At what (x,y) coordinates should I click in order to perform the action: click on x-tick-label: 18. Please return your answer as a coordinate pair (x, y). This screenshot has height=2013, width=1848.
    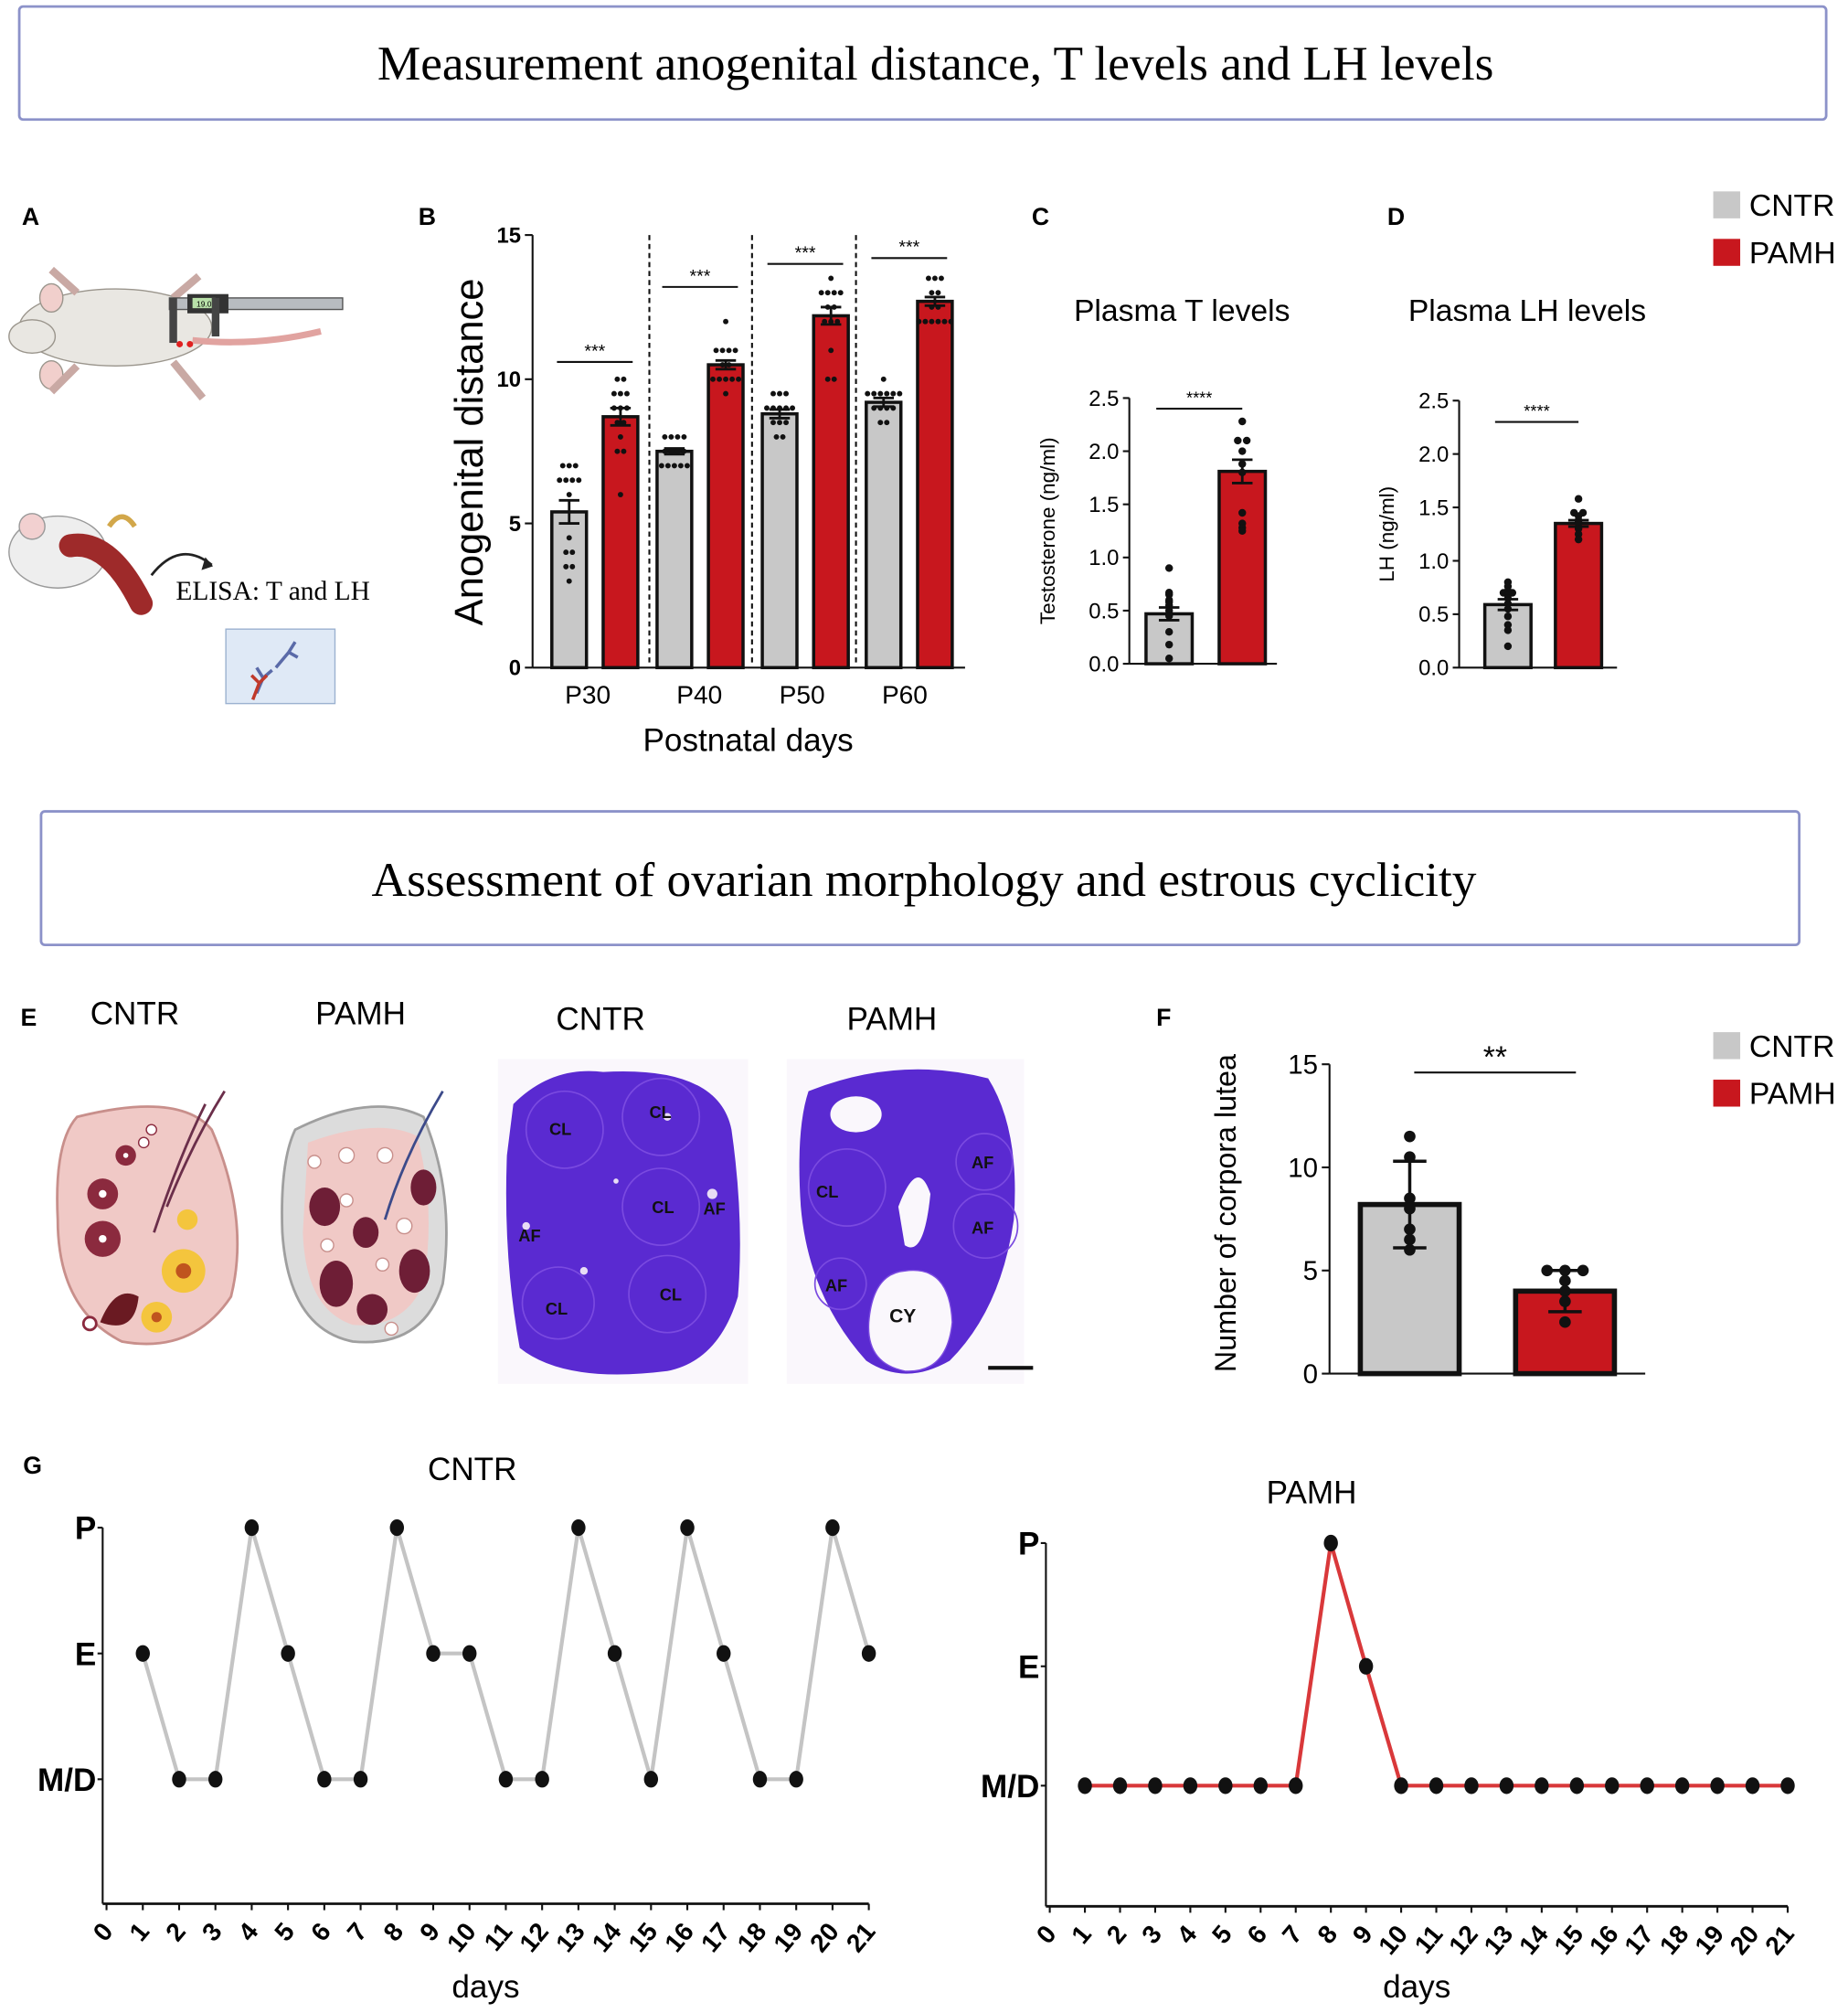
    Looking at the image, I should click on (1674, 1940).